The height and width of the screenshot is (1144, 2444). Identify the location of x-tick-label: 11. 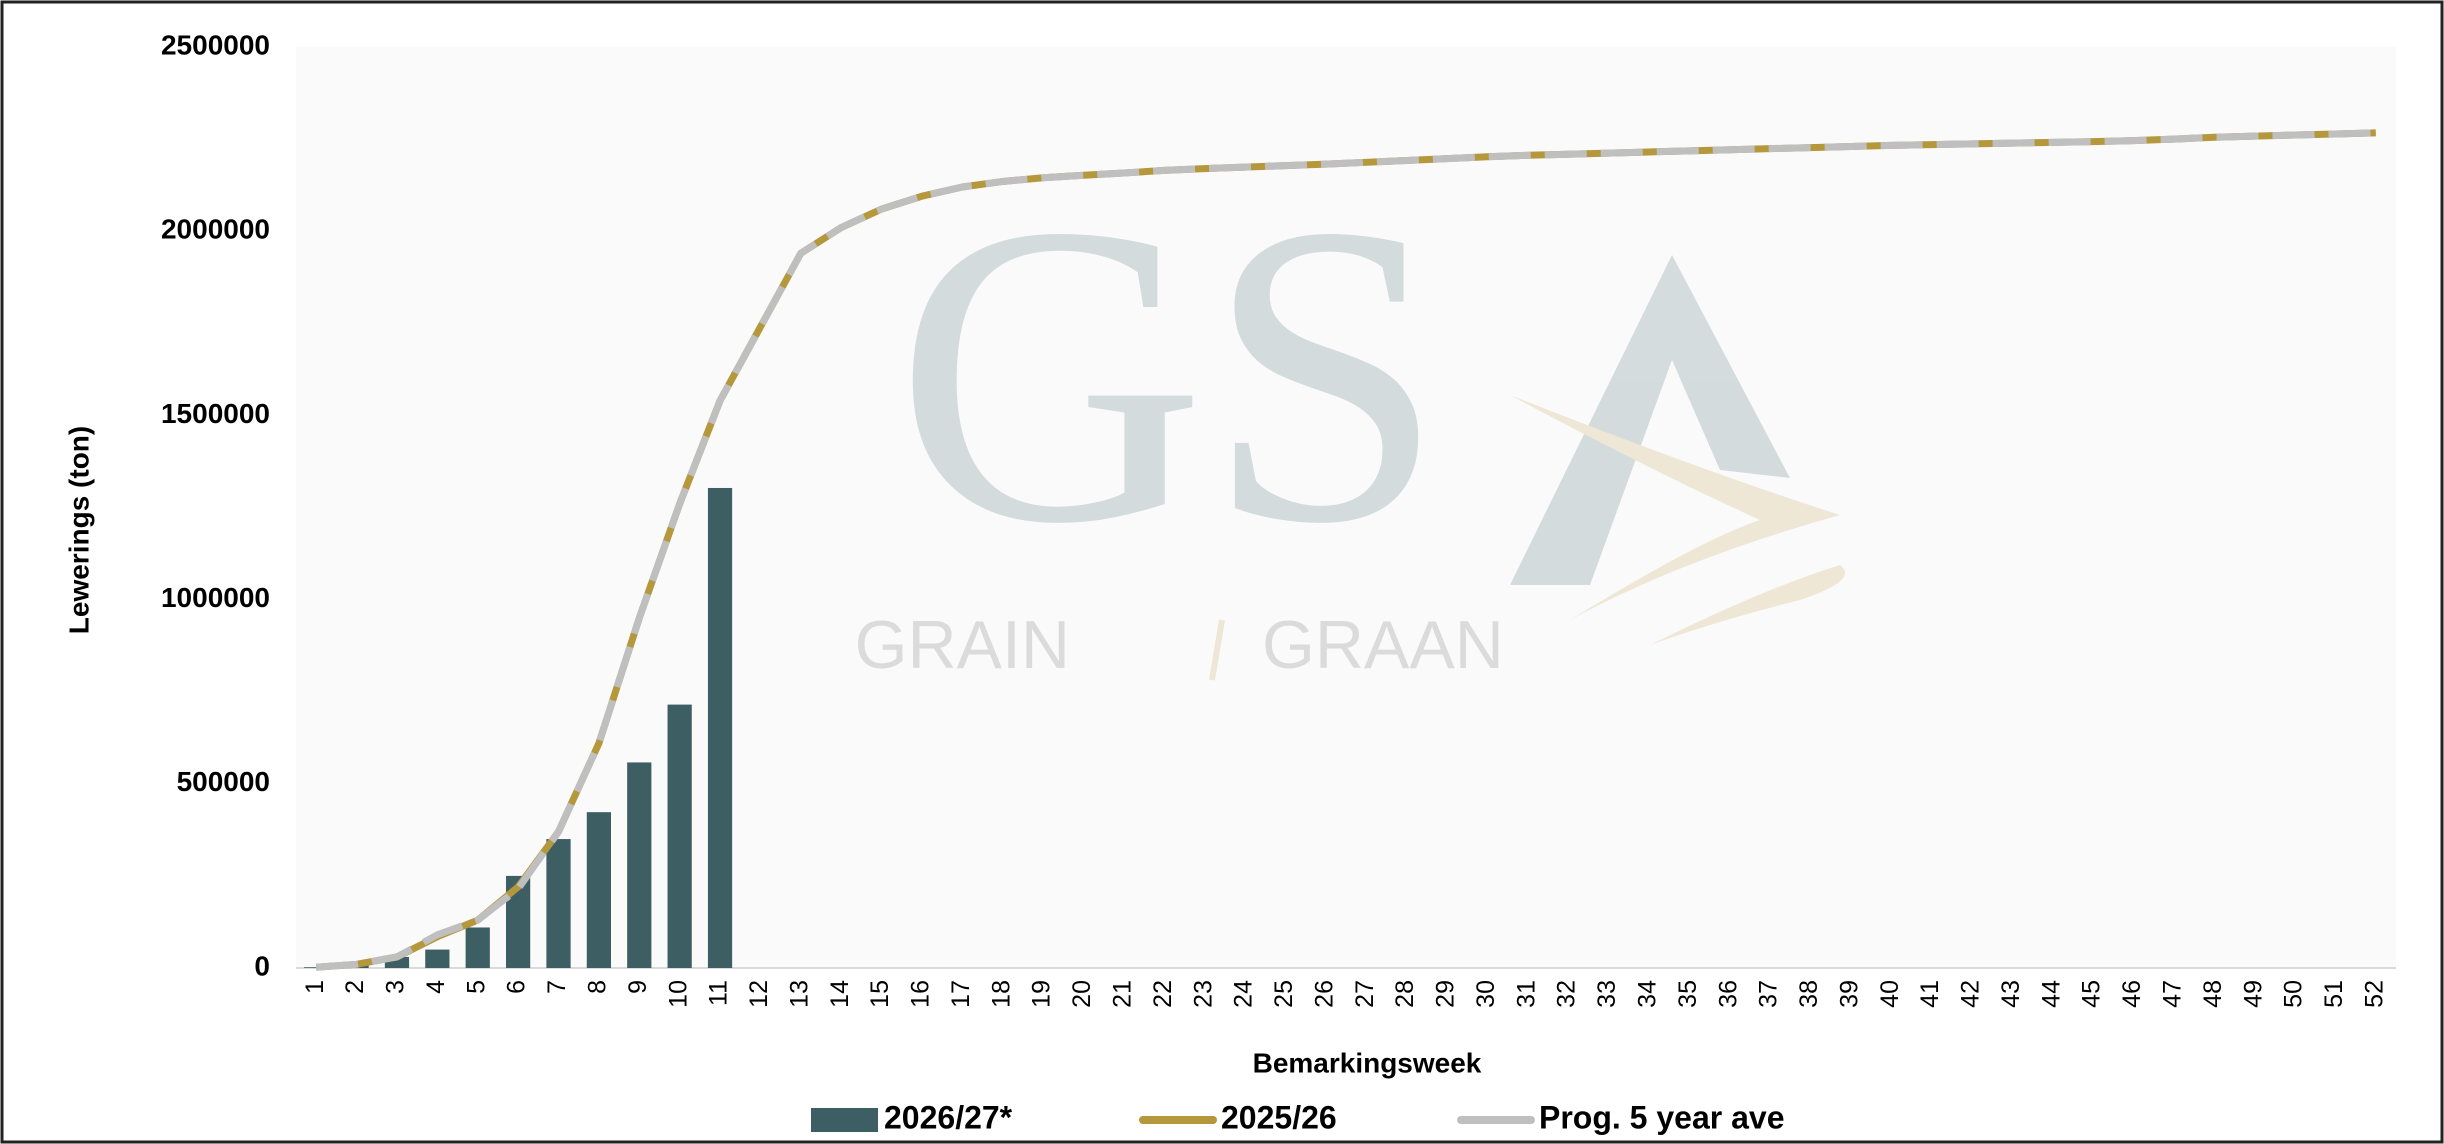
(719, 993).